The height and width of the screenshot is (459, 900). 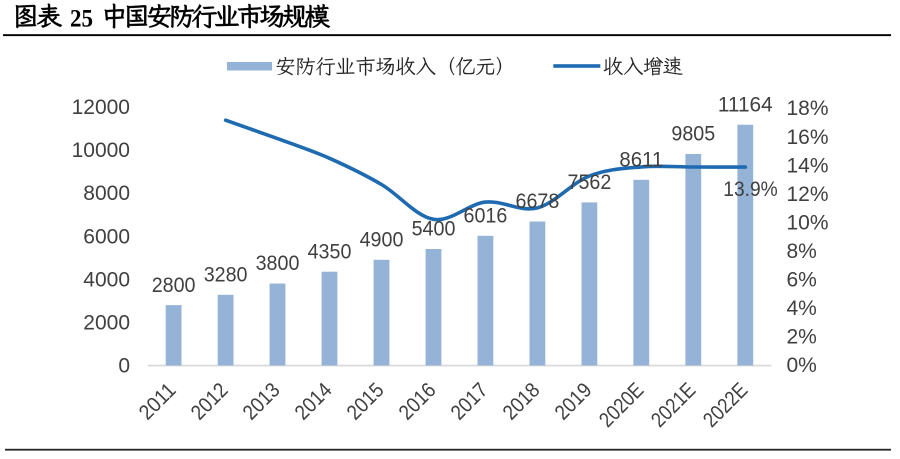 What do you see at coordinates (330, 251) in the screenshot?
I see `svg-text: 4350` at bounding box center [330, 251].